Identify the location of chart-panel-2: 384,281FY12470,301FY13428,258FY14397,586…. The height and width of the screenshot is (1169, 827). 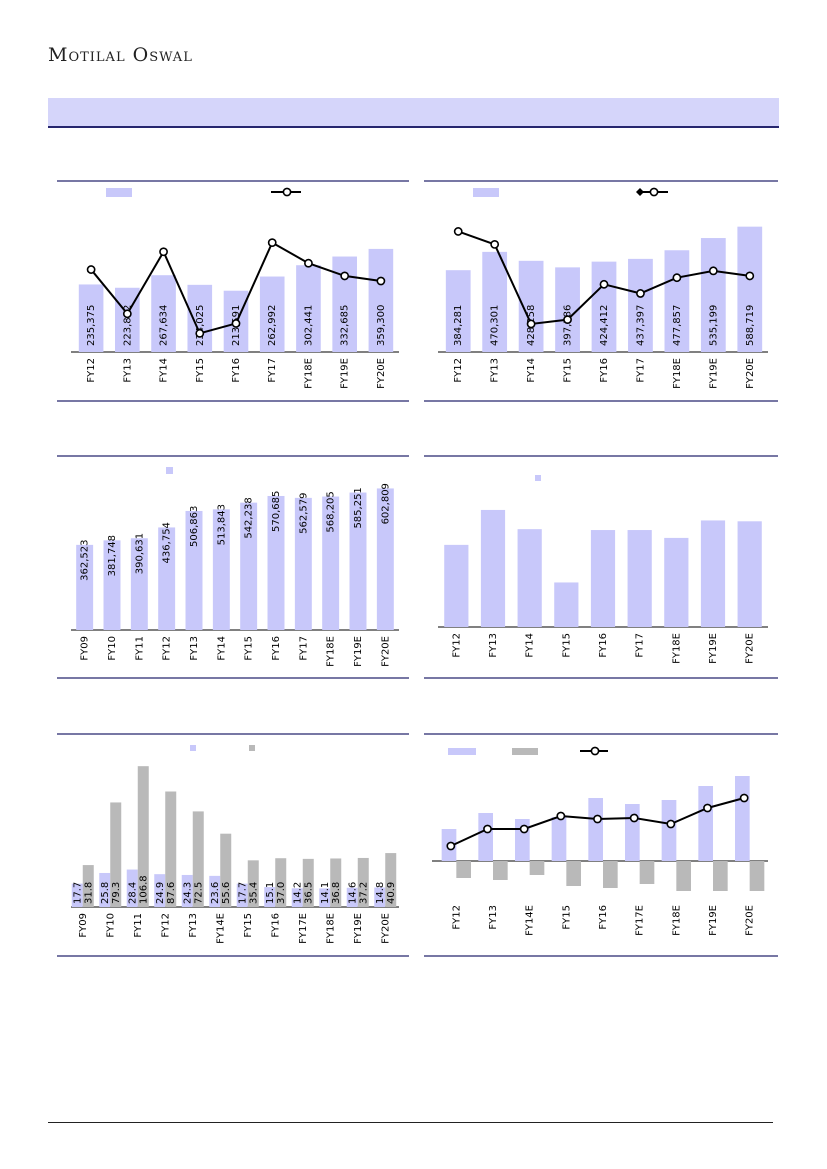
(601, 291).